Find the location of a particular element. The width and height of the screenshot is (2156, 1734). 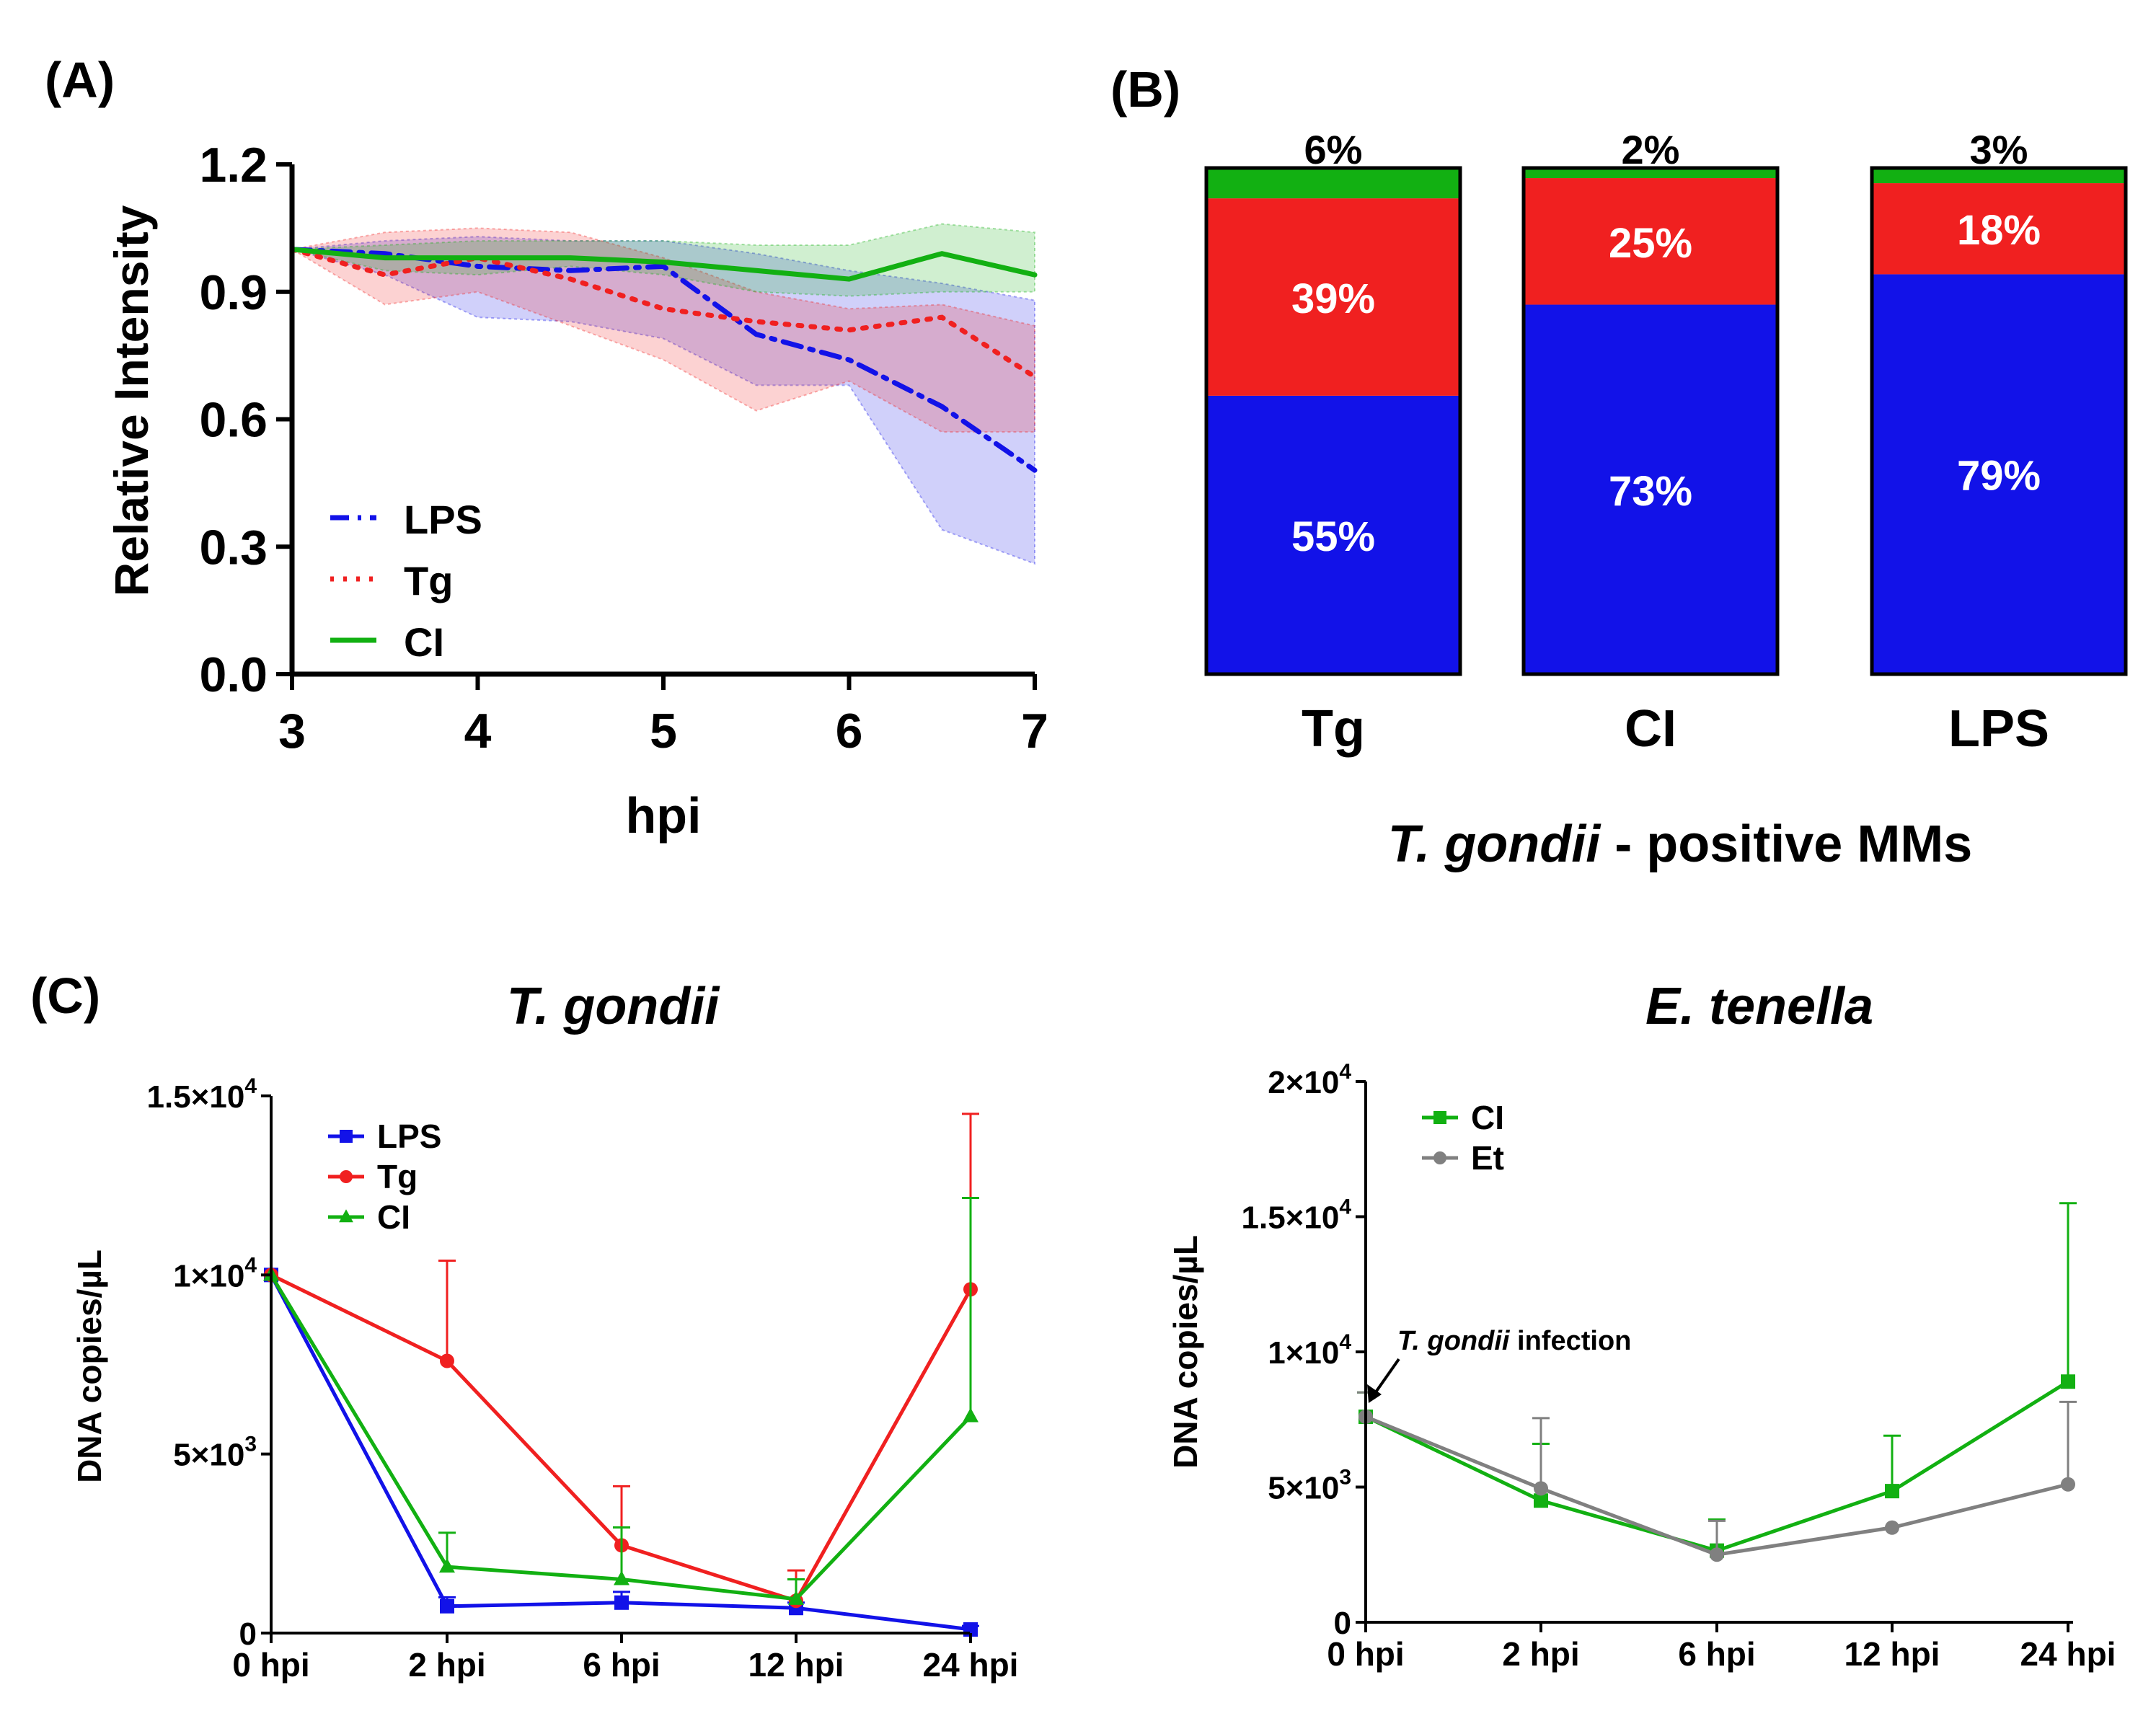

panel-a-x-label: hpi is located at coordinates (664, 815).